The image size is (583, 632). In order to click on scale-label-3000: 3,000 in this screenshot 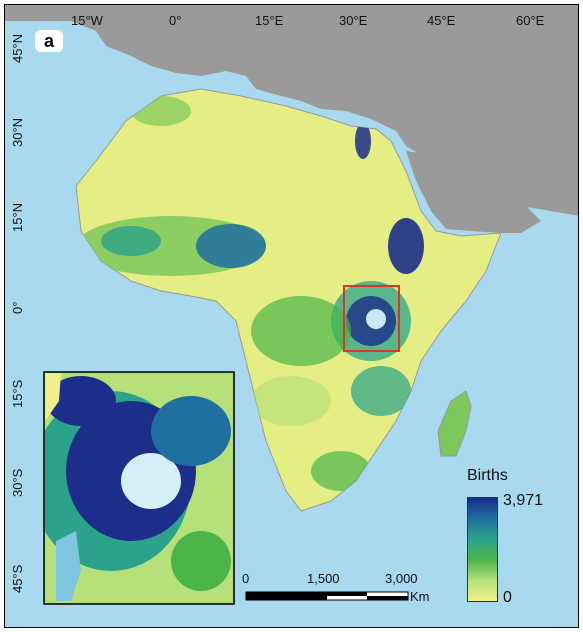, I will do `click(401, 578)`.